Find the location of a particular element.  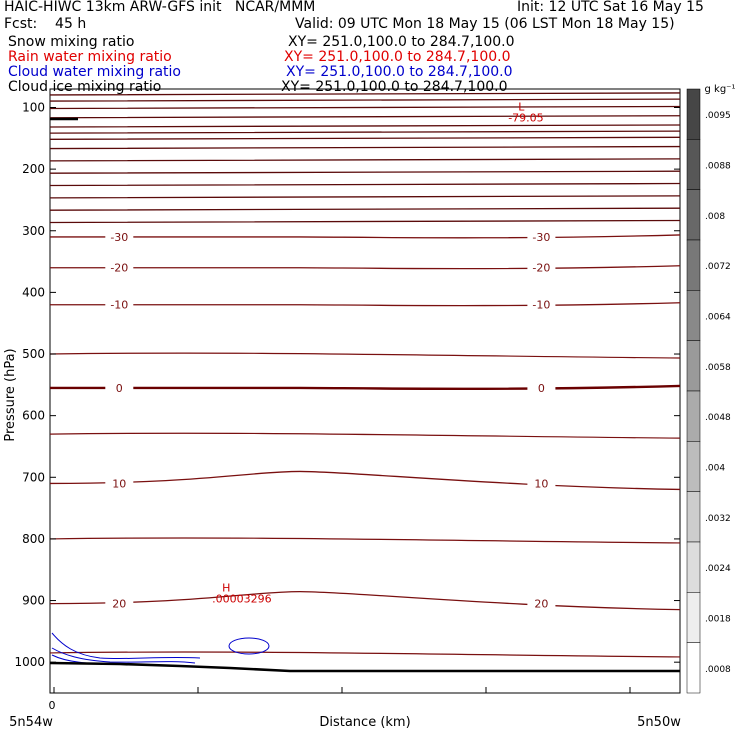

field-xy-snow: XY= 251.0,100.0 to 284.7,100.0 is located at coordinates (401, 42).